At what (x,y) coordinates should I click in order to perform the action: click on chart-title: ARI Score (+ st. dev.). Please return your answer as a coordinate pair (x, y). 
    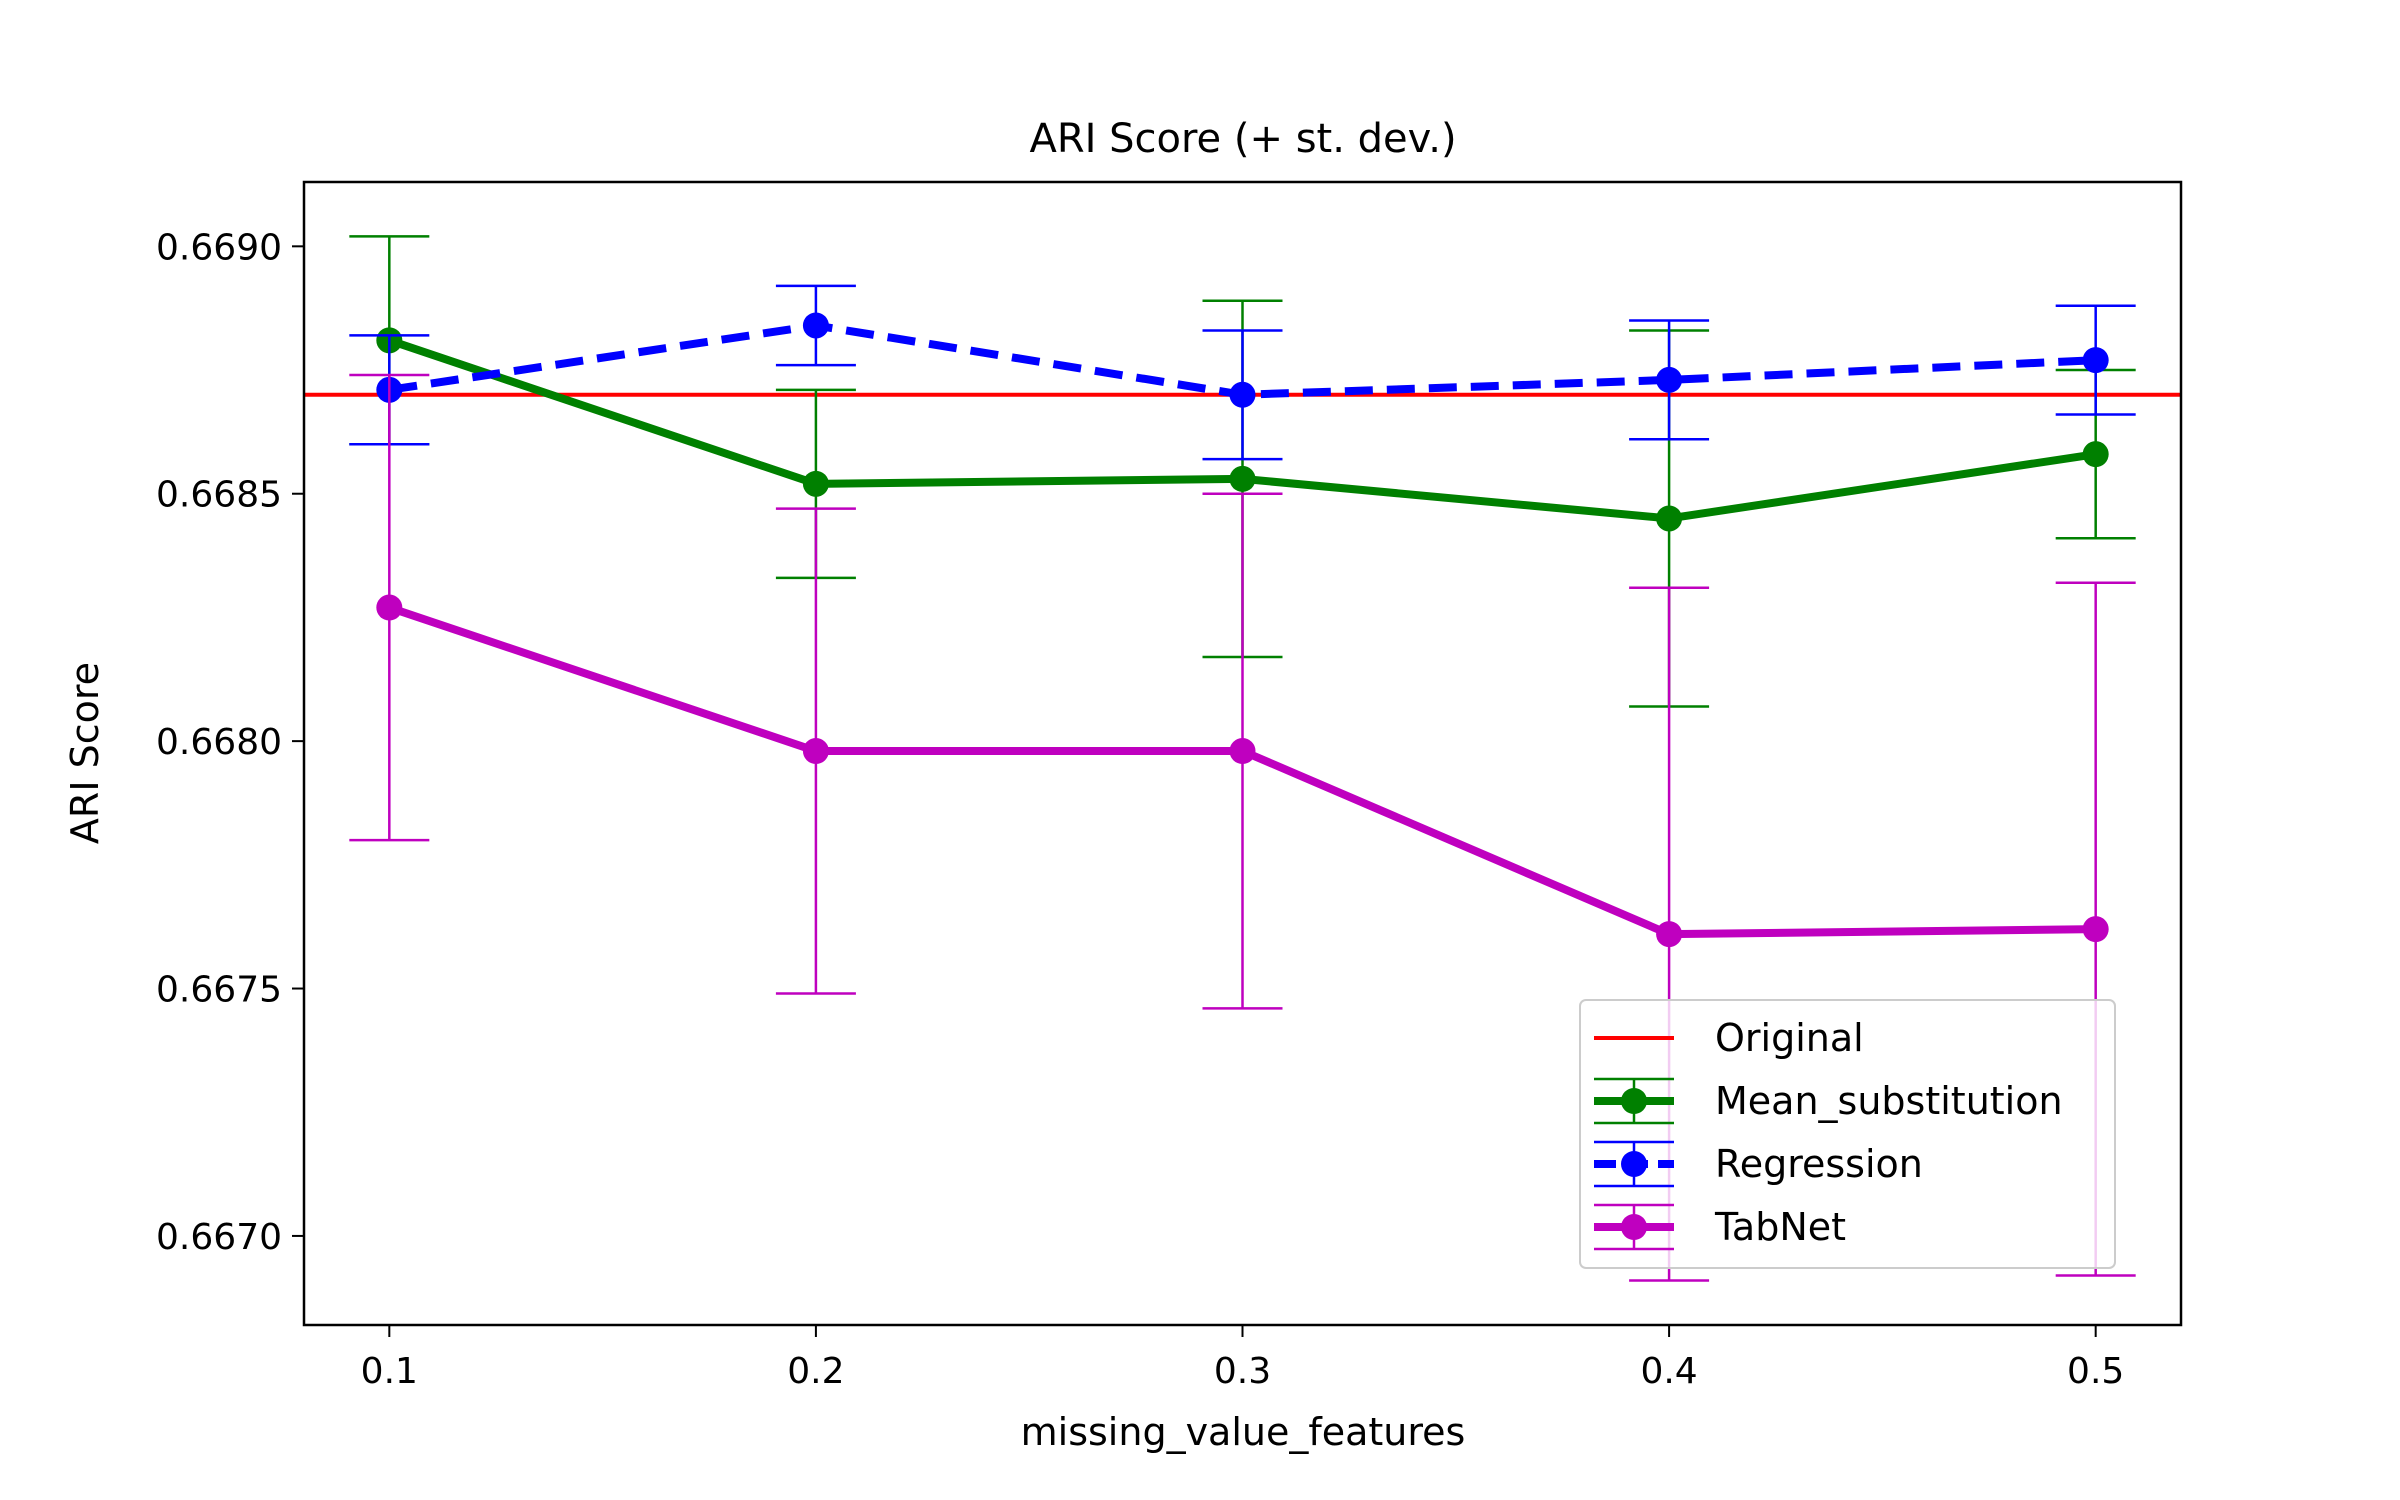
    Looking at the image, I should click on (1242, 139).